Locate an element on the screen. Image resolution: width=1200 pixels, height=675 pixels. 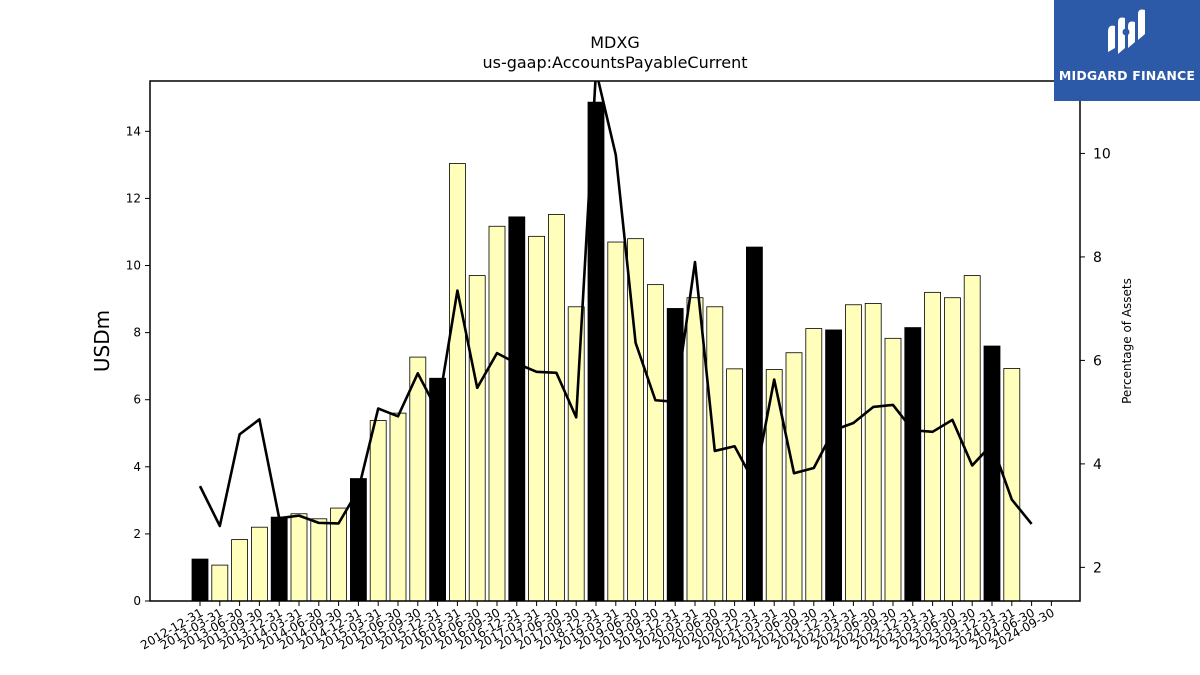
y-tick-label: 0 is located at coordinates (137, 601).